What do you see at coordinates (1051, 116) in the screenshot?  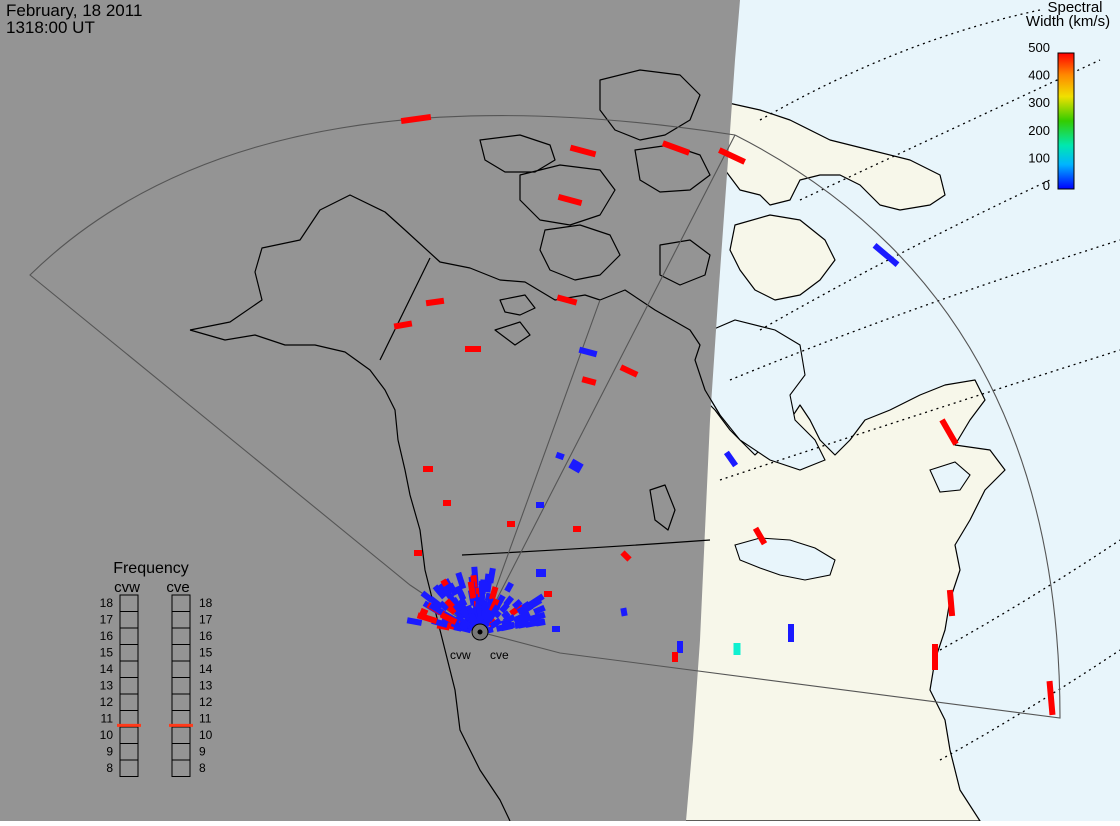 I see `spectral-width-legend: 500 400 300 200 100 0` at bounding box center [1051, 116].